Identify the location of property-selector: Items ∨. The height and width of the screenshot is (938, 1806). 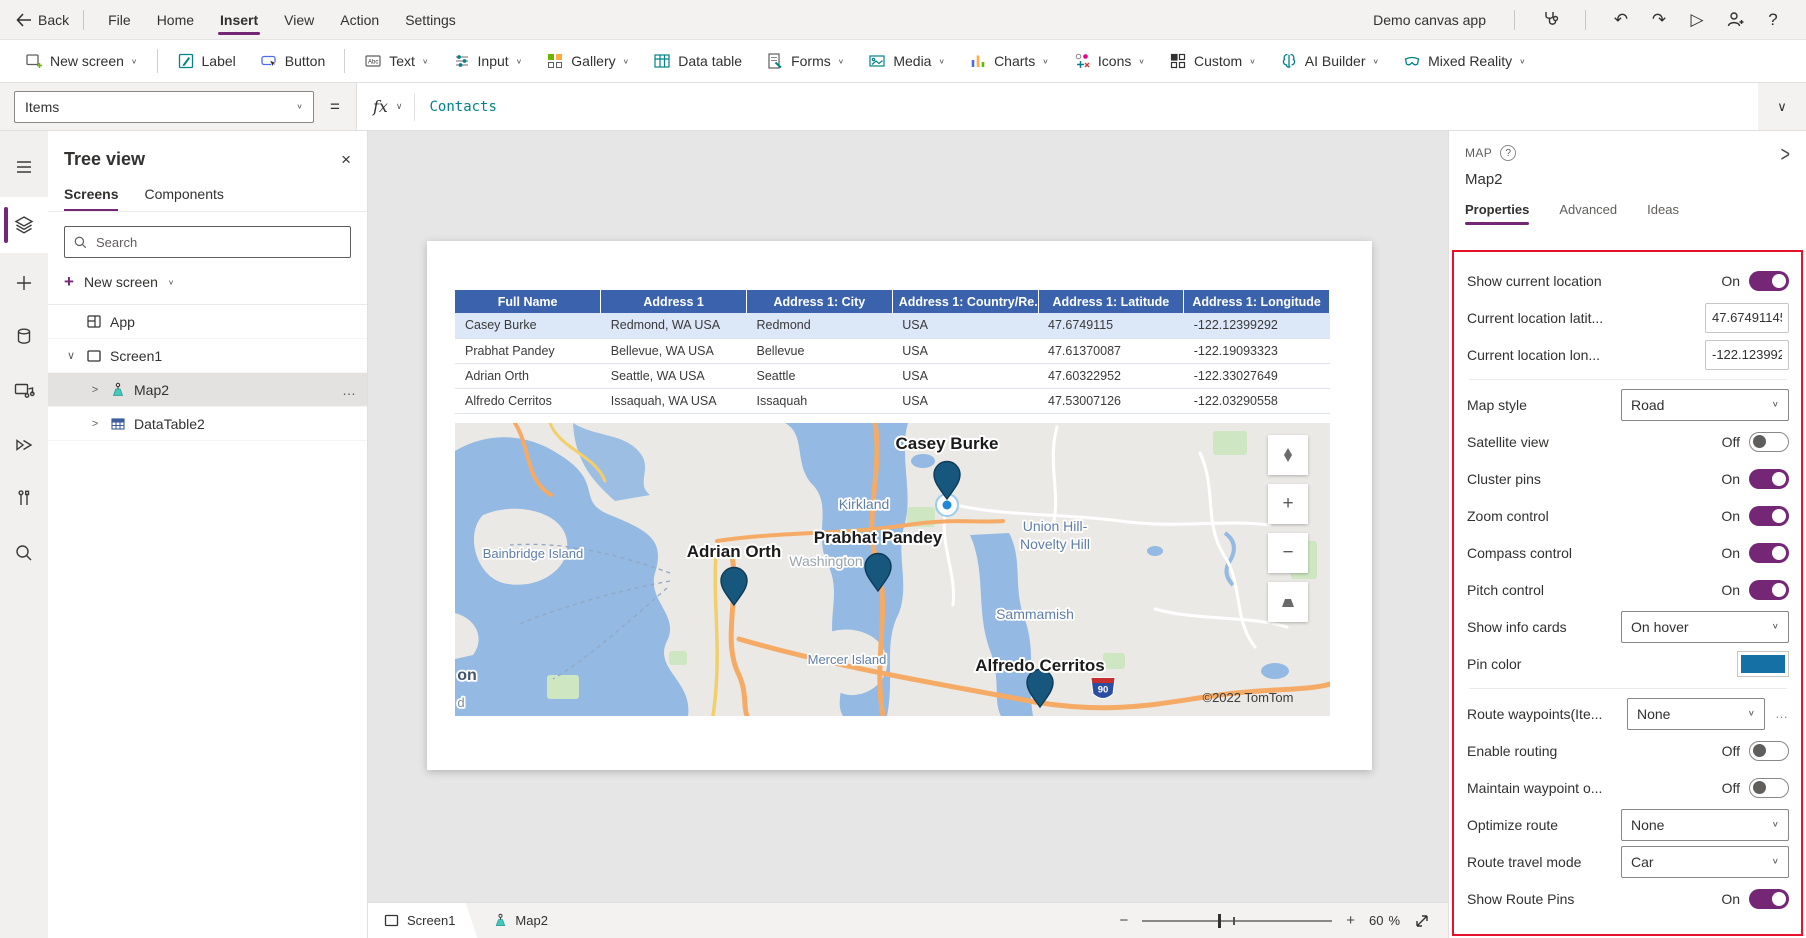
(164, 106).